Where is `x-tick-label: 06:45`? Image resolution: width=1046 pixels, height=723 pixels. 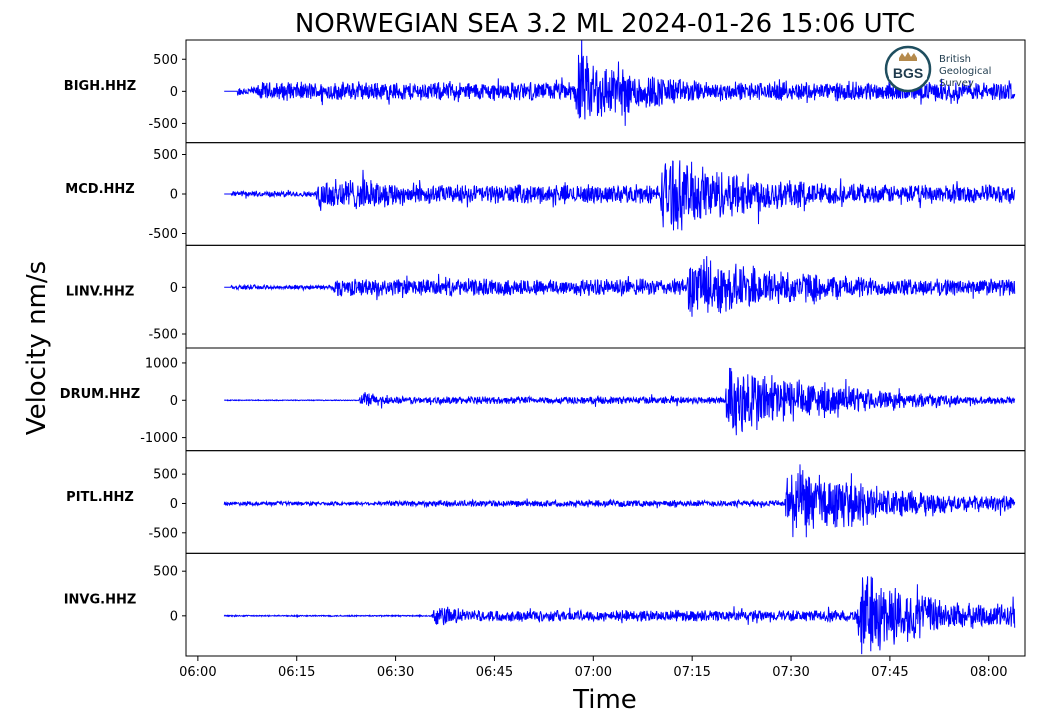
x-tick-label: 06:45 is located at coordinates (494, 672).